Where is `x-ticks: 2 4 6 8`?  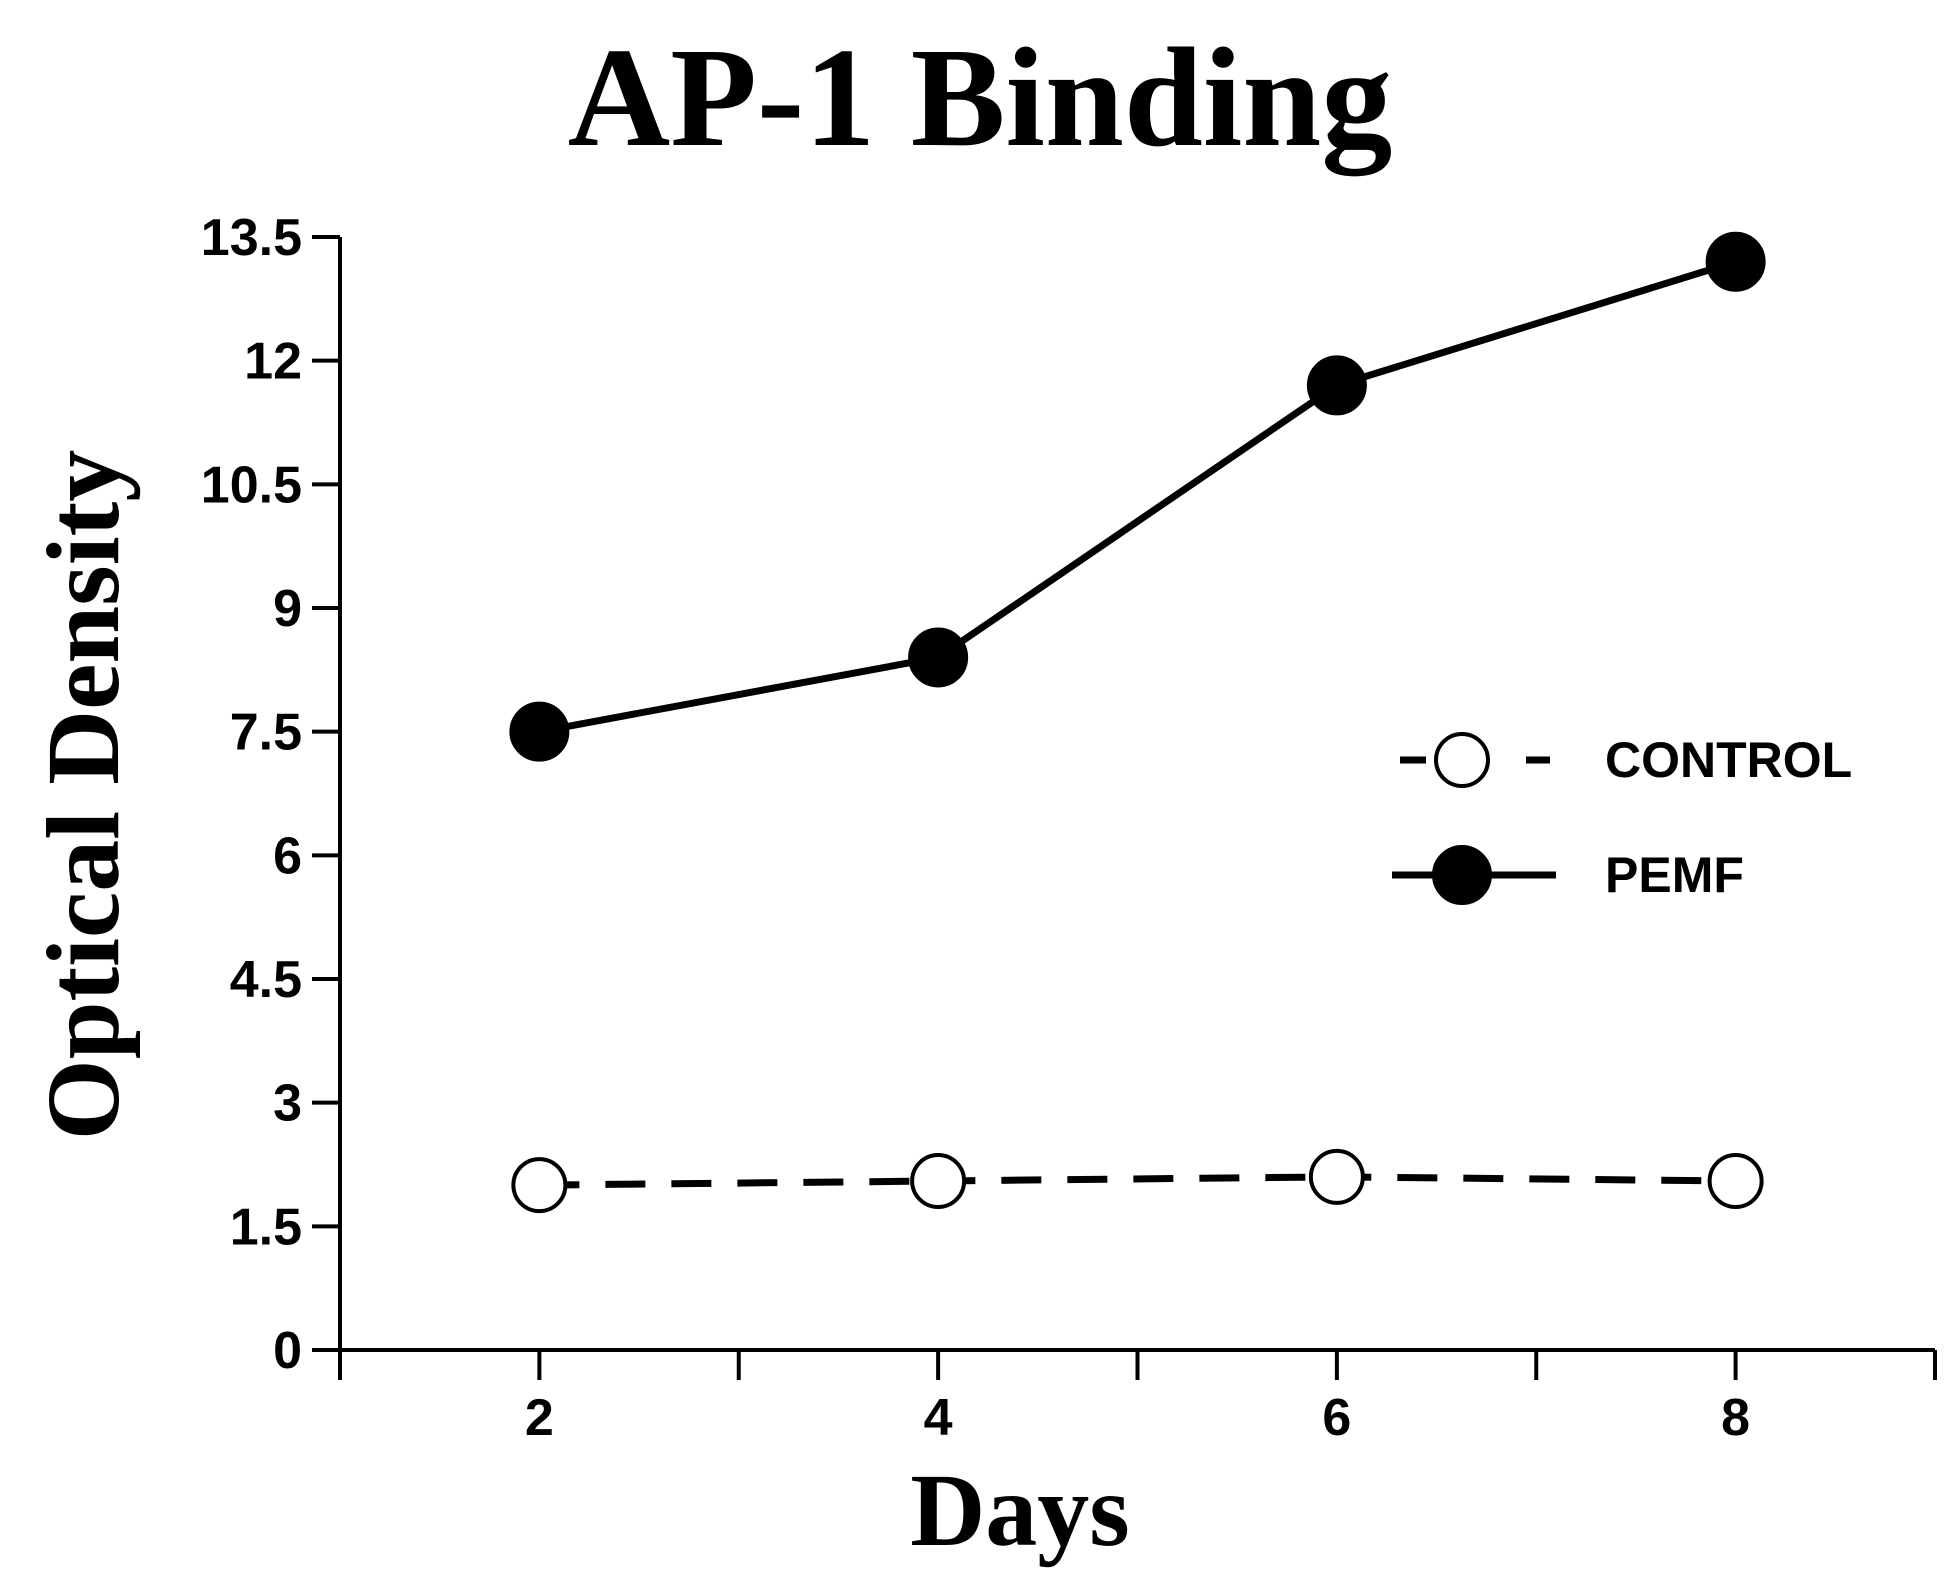
x-ticks: 2 4 6 8 is located at coordinates (1137, 1398).